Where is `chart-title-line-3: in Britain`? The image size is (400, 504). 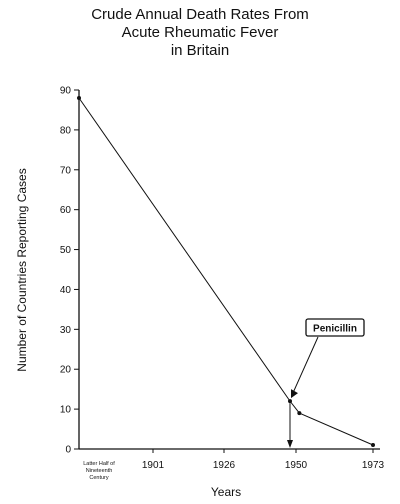
chart-title-line-3: in Britain is located at coordinates (200, 50).